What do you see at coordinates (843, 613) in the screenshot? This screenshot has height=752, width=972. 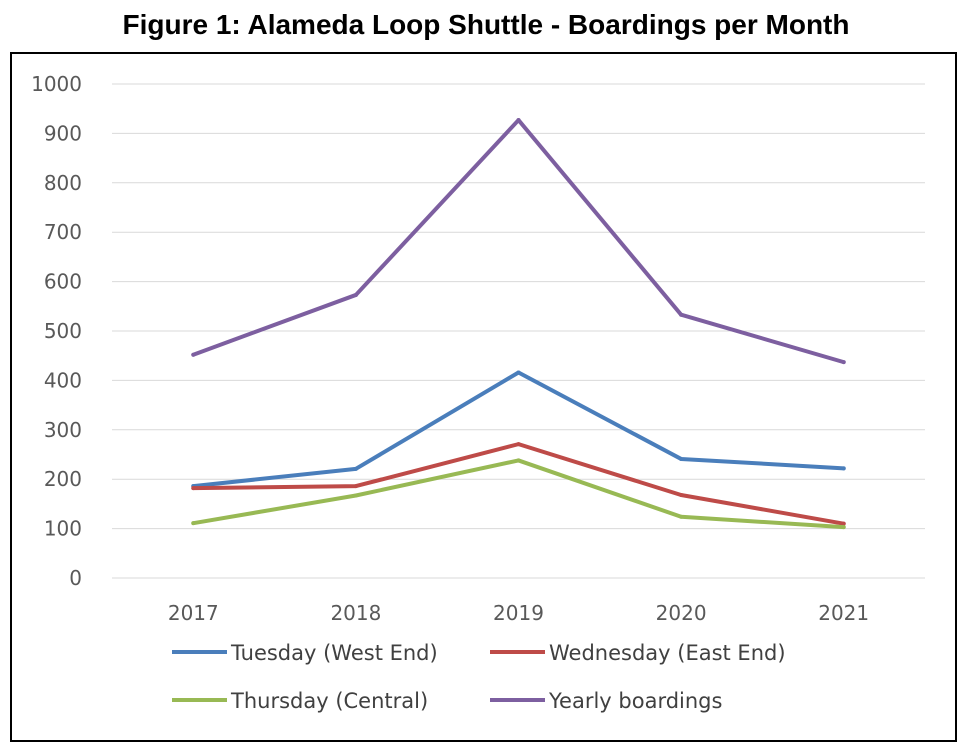 I see `x-tick-label: 2021` at bounding box center [843, 613].